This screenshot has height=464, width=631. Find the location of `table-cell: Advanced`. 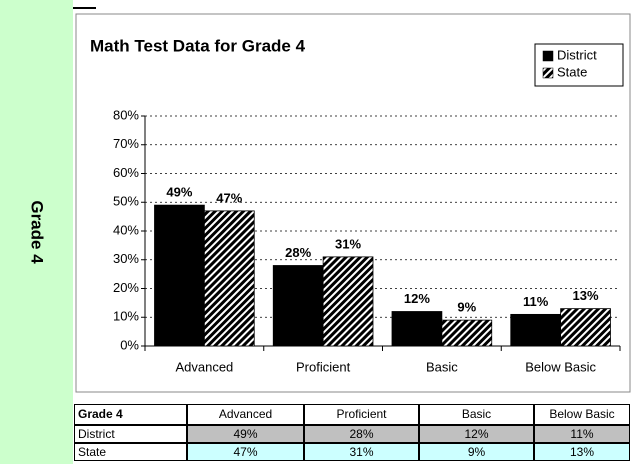

table-cell: Advanced is located at coordinates (245, 414).